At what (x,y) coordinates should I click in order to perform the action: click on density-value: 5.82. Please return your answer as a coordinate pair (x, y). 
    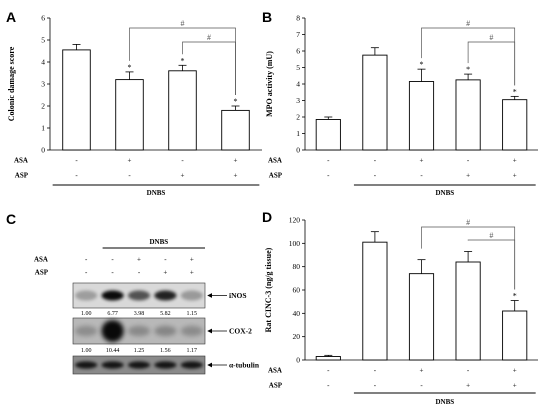
    Looking at the image, I should click on (165, 314).